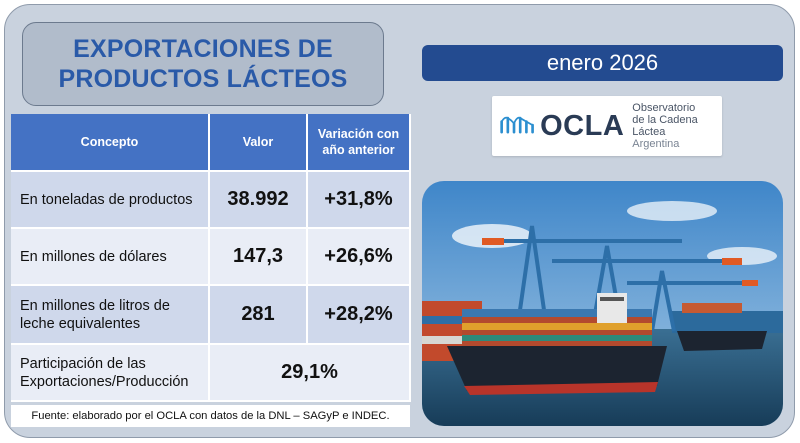 This screenshot has height=443, width=800. I want to click on row-value: 281, so click(258, 315).